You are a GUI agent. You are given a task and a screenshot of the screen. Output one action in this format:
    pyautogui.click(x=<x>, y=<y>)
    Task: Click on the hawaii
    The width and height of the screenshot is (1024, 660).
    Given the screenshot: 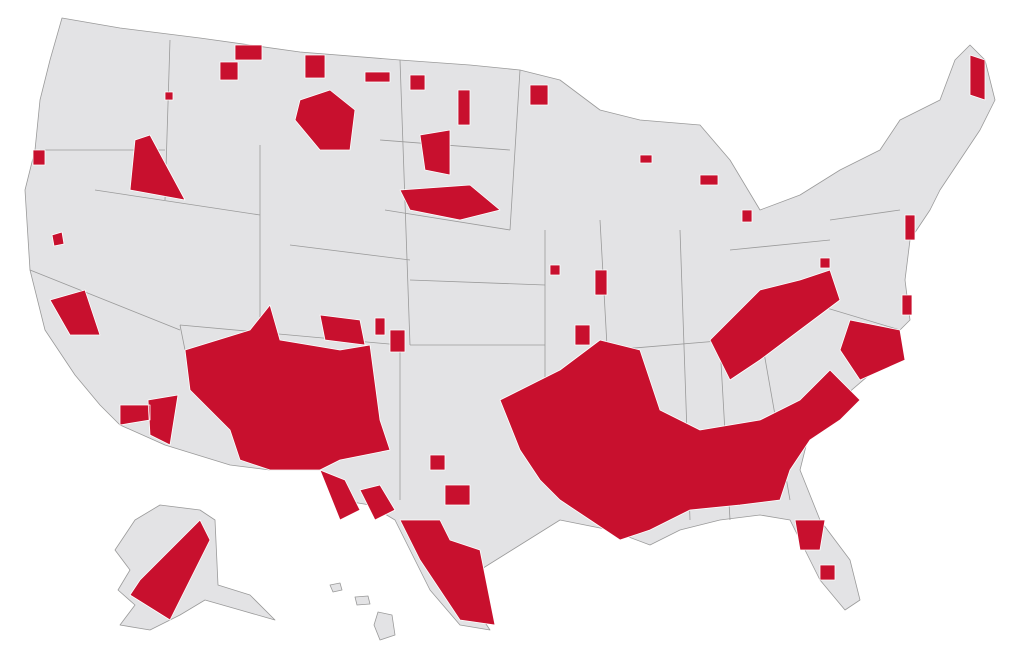 What is the action you would take?
    pyautogui.click(x=362, y=611)
    